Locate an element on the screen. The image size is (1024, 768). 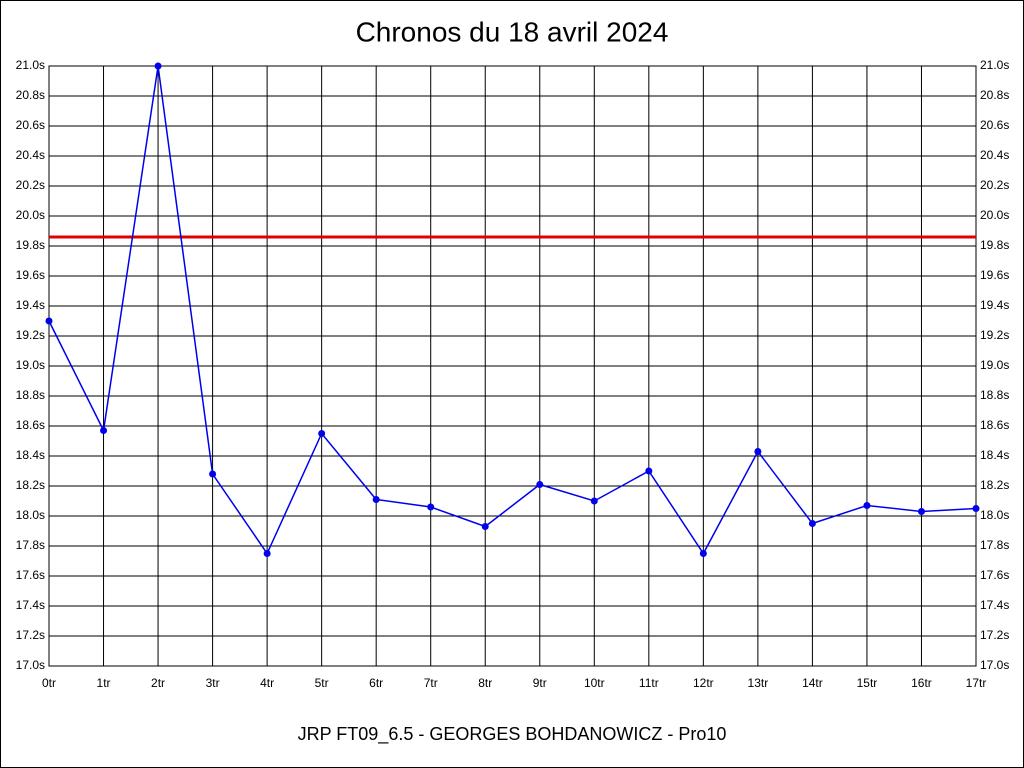
y2-tick-label: 19.4s is located at coordinates (994, 305).